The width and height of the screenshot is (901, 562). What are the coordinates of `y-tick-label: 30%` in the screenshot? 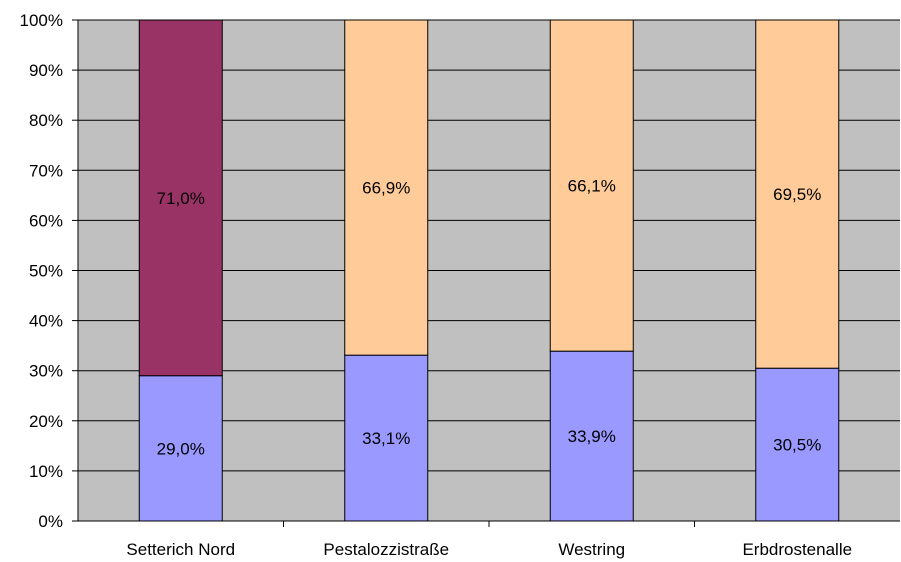 It's located at (46, 371).